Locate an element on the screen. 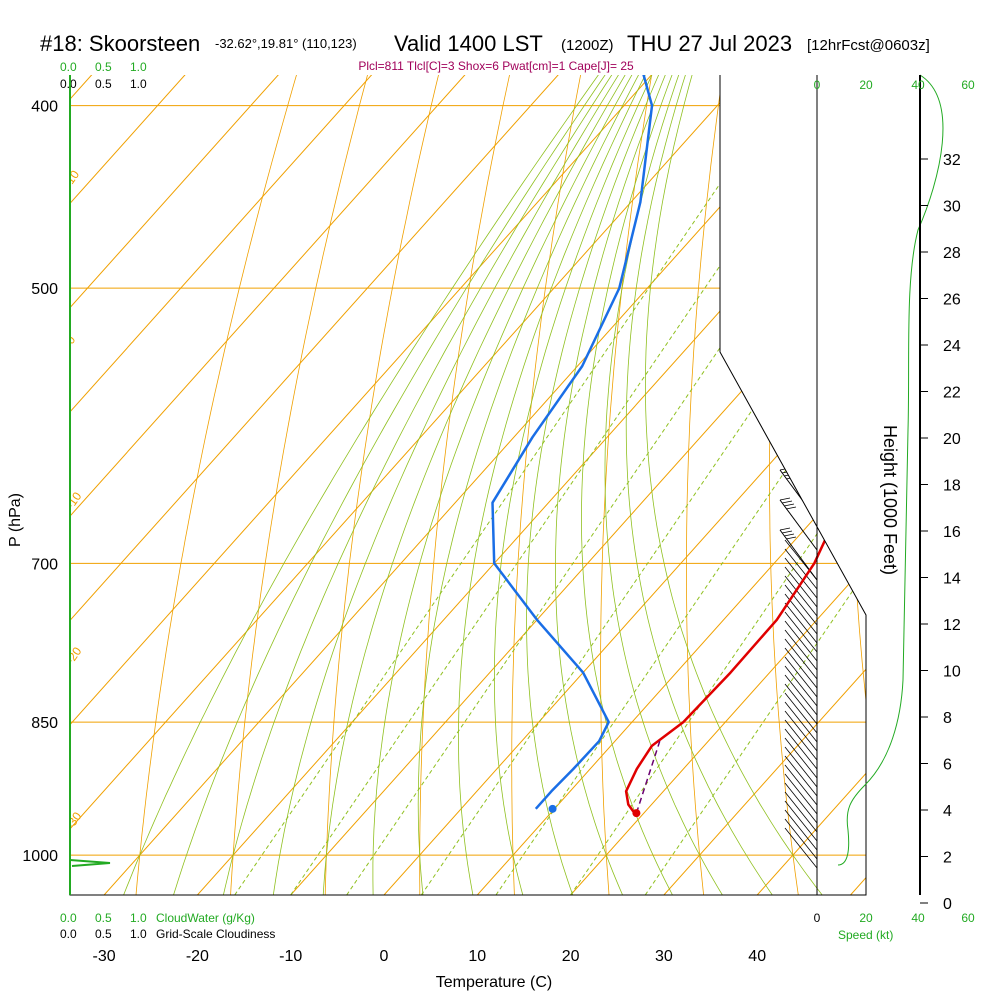  temperature-tick-label: -20 is located at coordinates (197, 956).